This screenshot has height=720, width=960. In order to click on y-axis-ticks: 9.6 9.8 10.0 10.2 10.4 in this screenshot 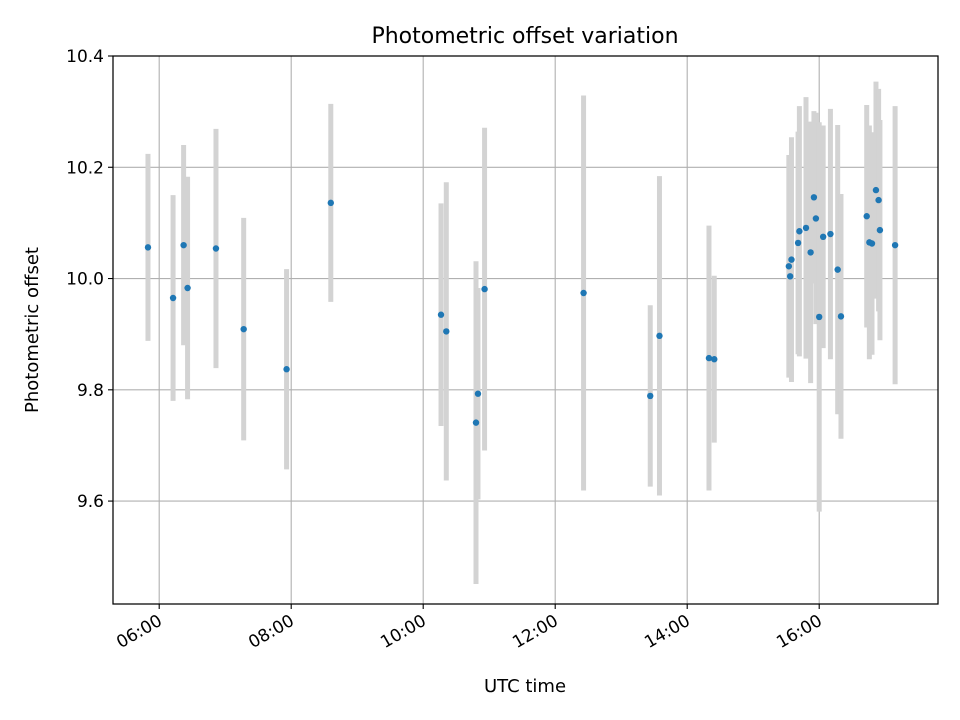, I will do `click(89, 279)`.